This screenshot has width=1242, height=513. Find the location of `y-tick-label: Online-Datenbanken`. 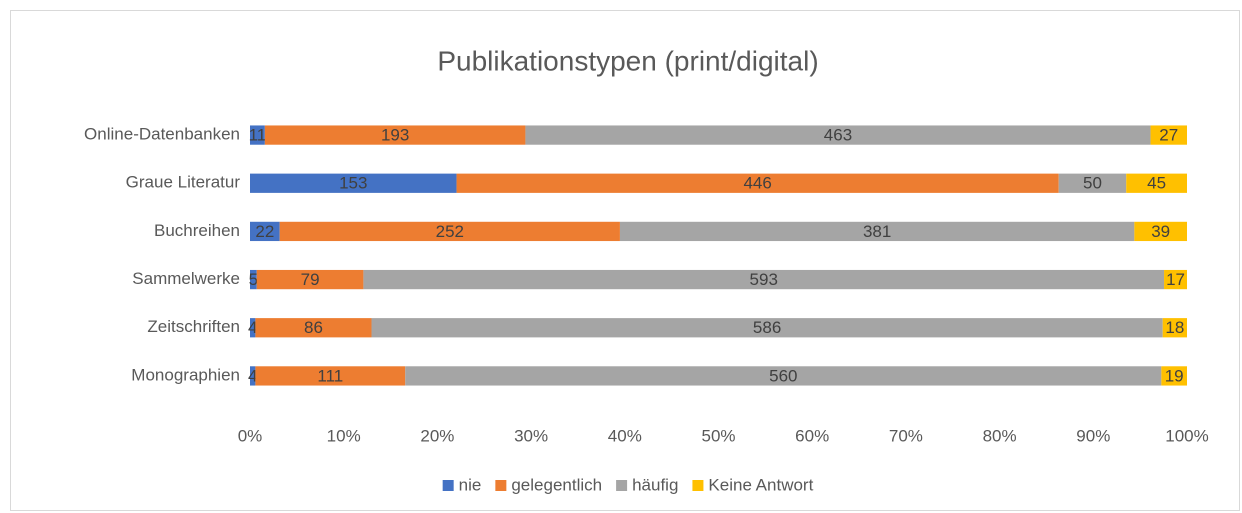

y-tick-label: Online-Datenbanken is located at coordinates (162, 134).